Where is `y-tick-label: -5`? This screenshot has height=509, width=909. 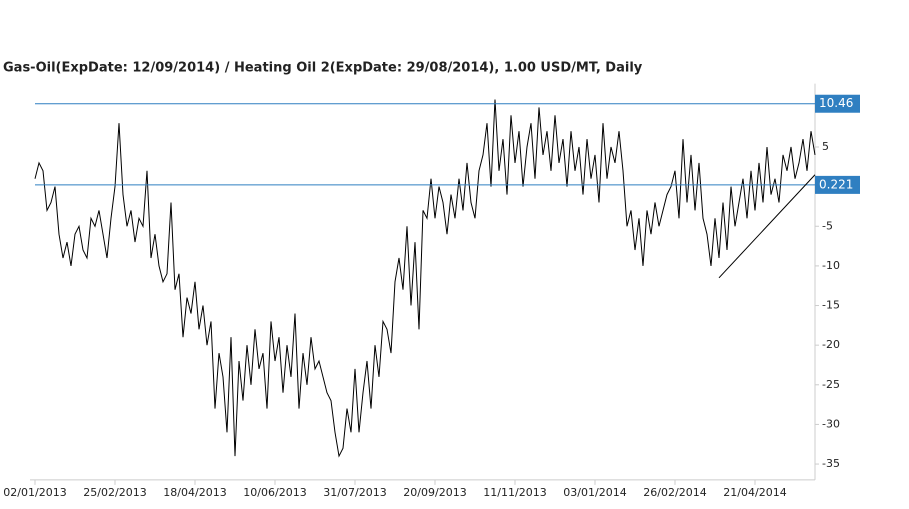 y-tick-label: -5 is located at coordinates (827, 225).